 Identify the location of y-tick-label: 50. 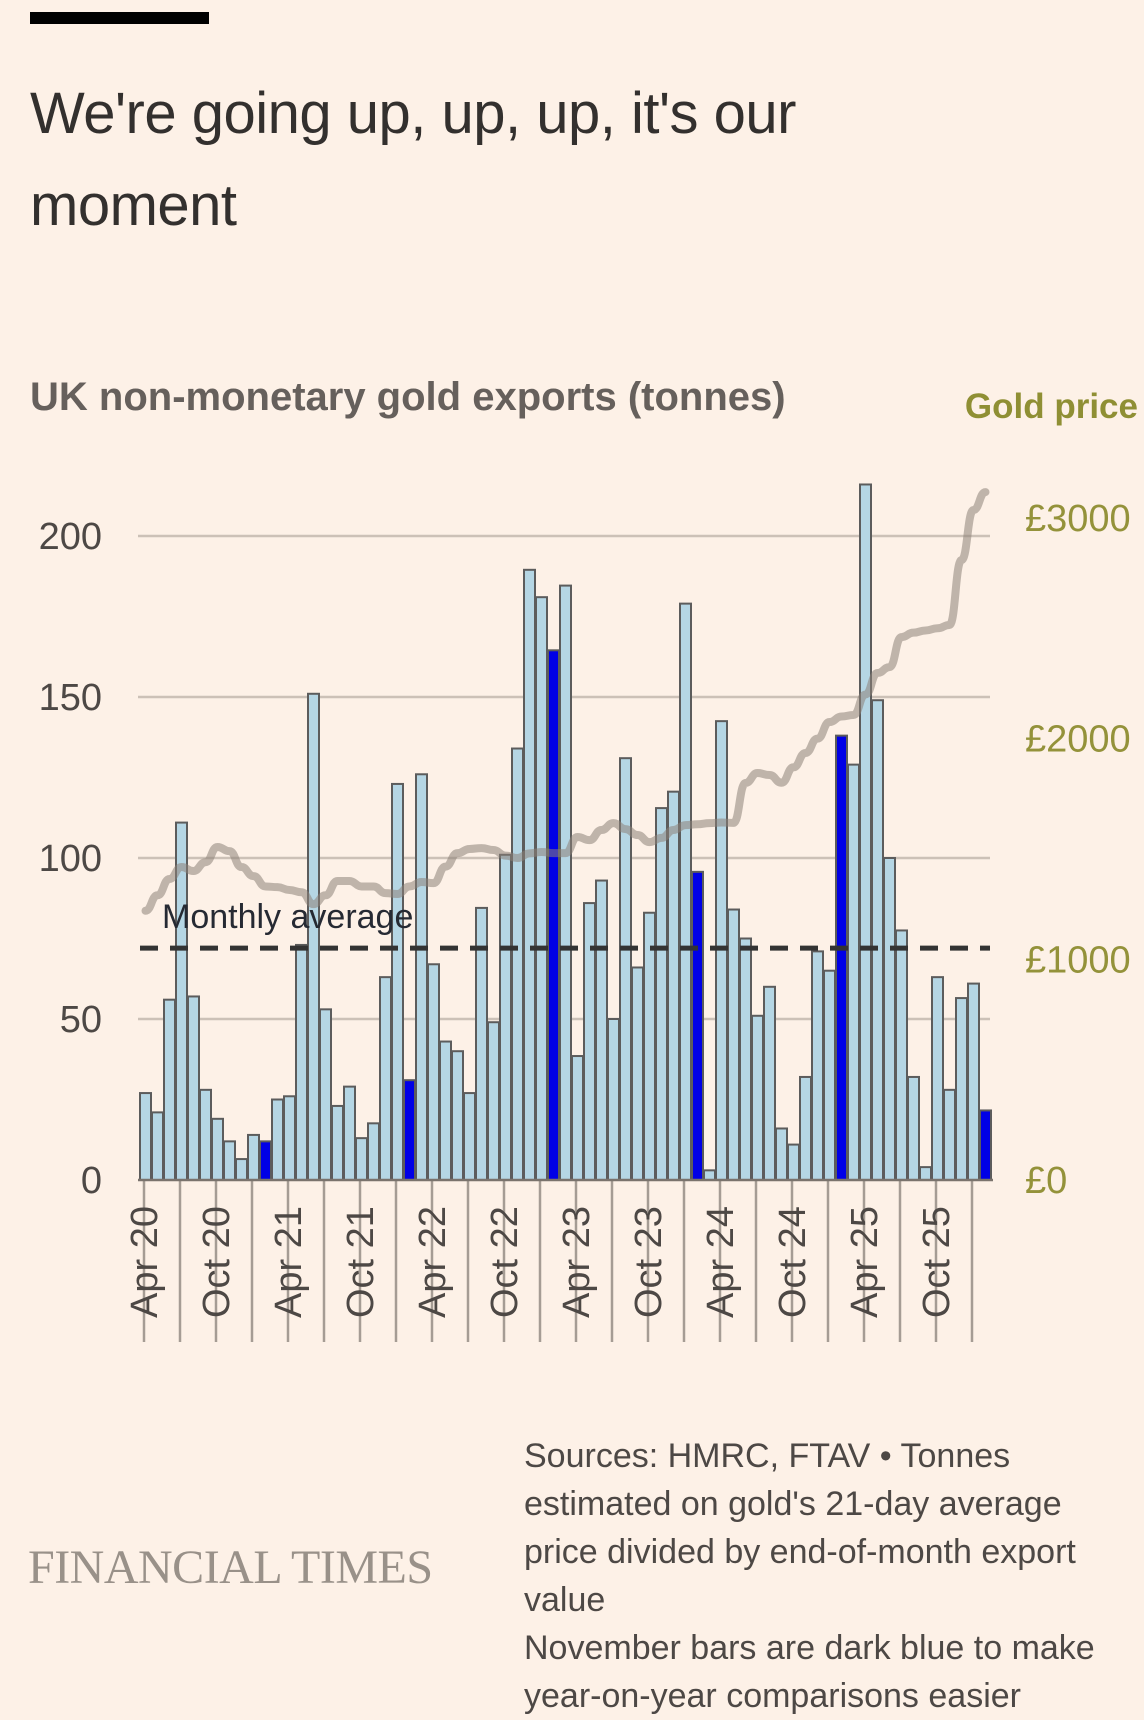
(81, 1020).